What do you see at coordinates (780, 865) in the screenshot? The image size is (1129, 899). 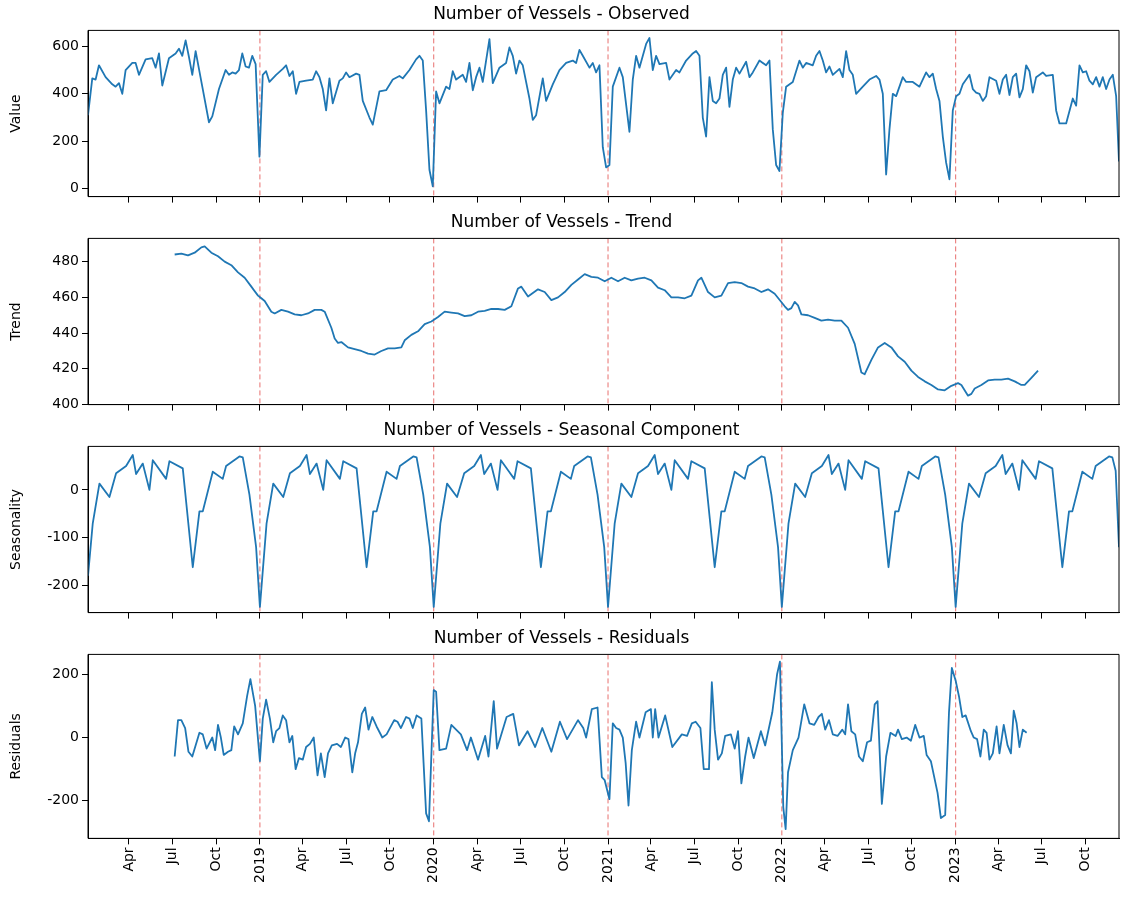 I see `x-tick-label: 2022` at bounding box center [780, 865].